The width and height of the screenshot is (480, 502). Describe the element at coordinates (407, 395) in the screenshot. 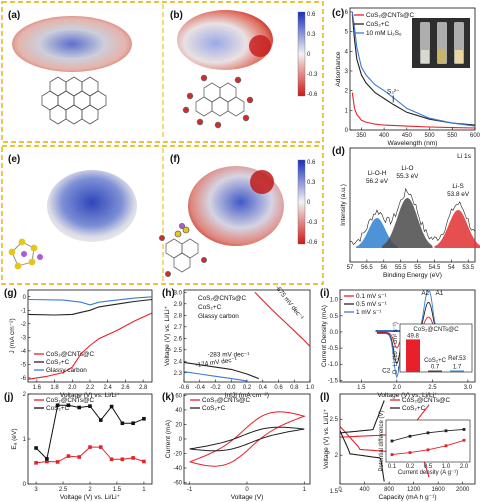

I see `x-axis-label: Voltage (V) vs. Li/Li⁺` at that location.